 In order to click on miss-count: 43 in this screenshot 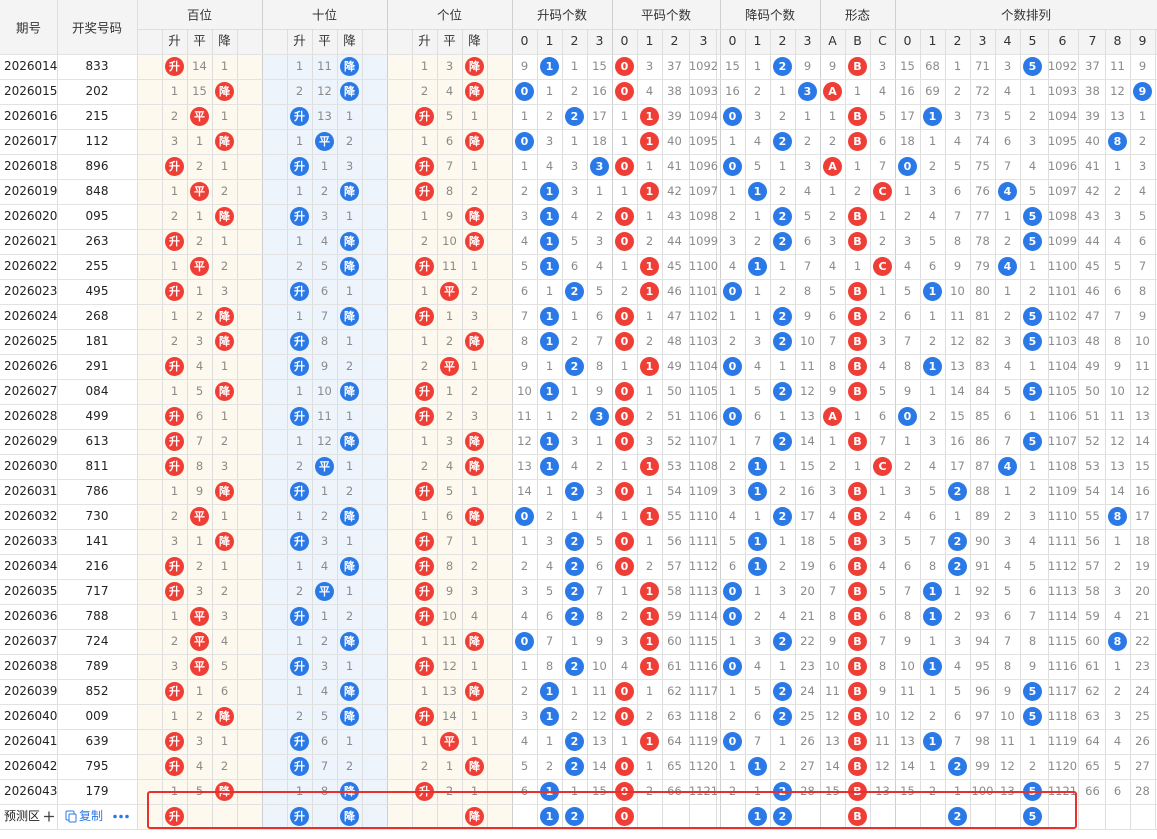, I will do `click(1092, 216)`.